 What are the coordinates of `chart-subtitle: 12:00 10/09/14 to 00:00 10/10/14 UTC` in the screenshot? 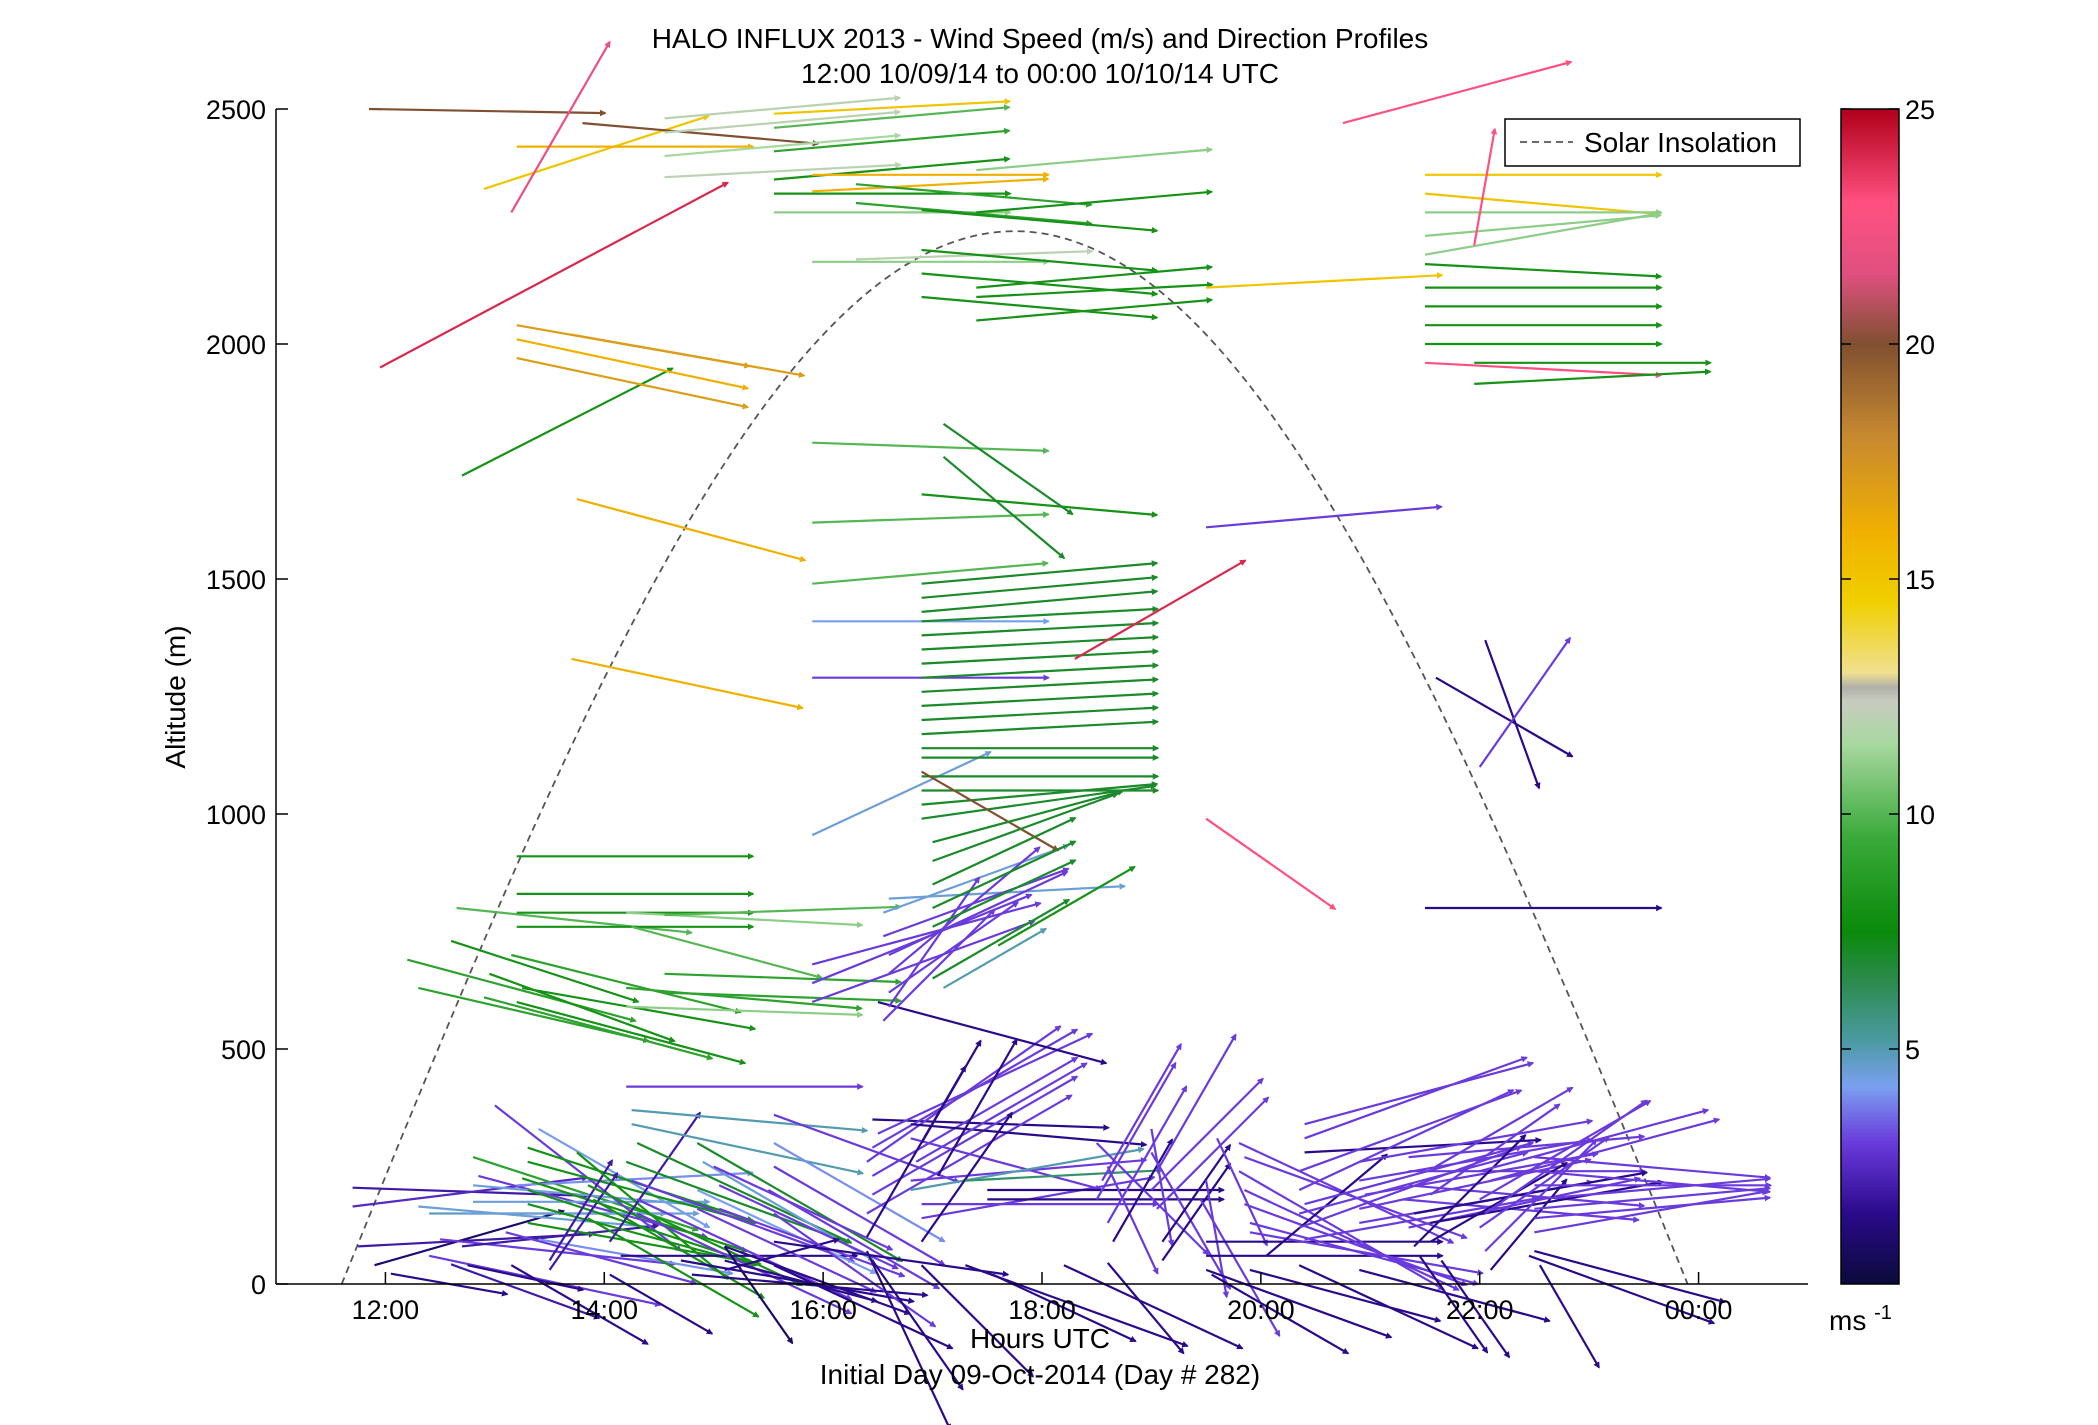 It's located at (1040, 73).